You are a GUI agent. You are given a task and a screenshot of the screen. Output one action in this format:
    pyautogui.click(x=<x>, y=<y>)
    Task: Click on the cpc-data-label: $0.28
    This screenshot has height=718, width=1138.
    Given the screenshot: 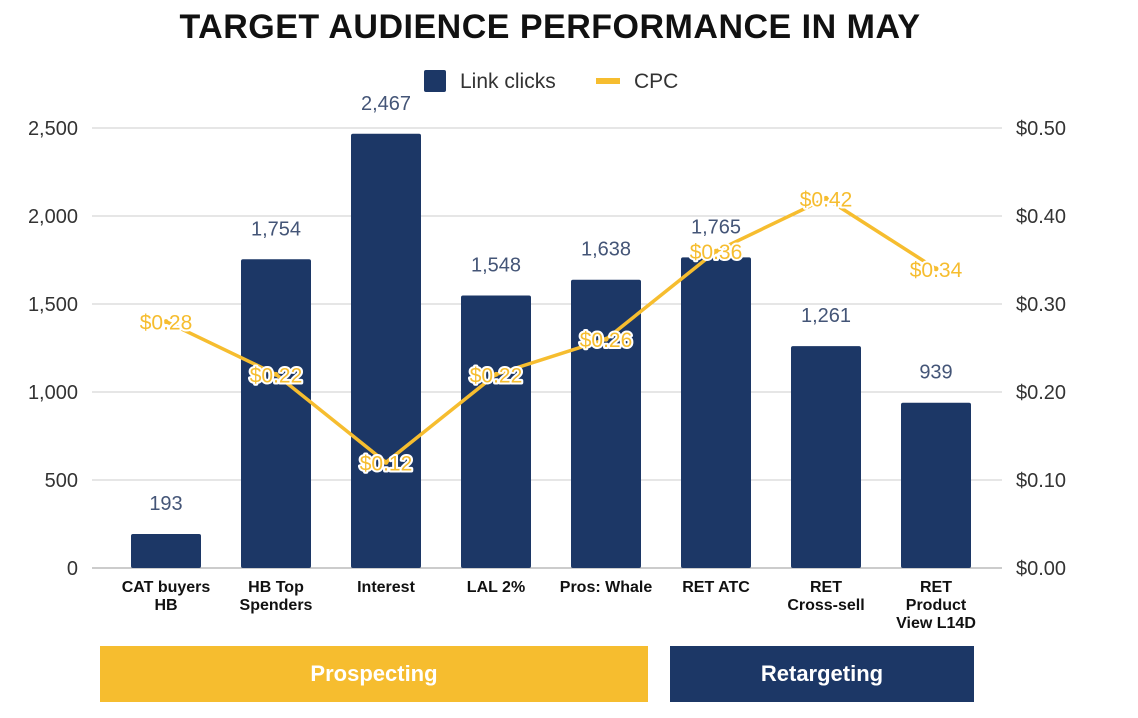 What is the action you would take?
    pyautogui.click(x=166, y=323)
    